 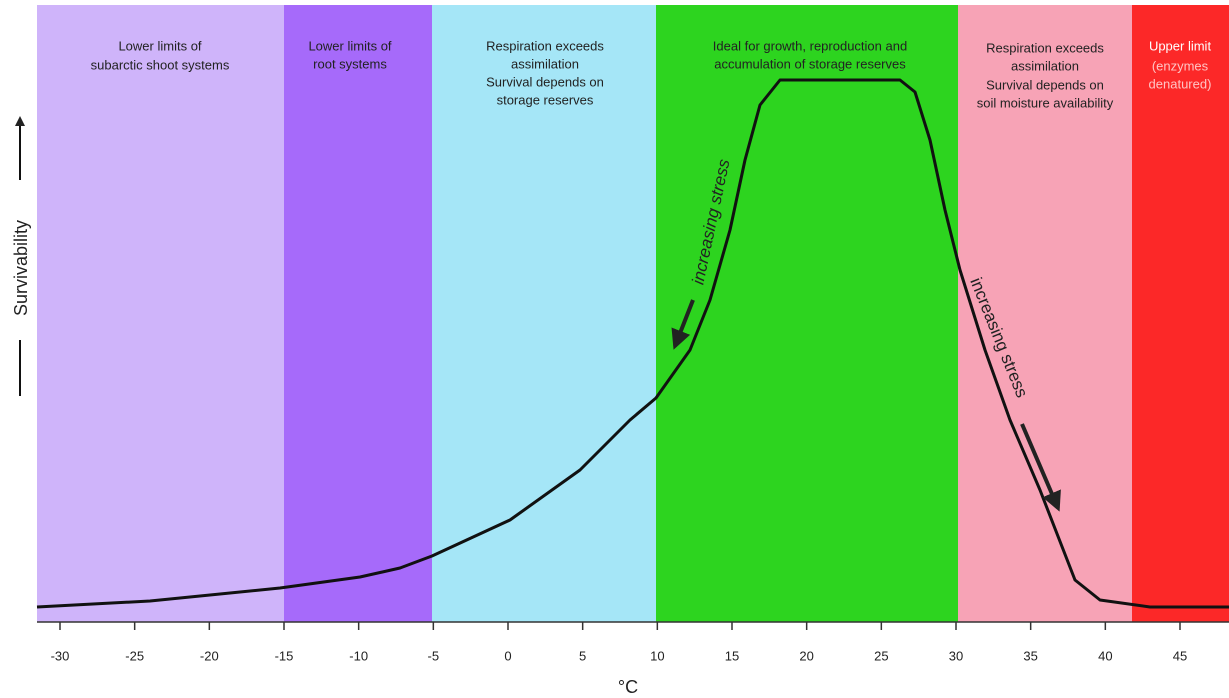 I want to click on x-tick-label: -30, so click(x=60, y=655).